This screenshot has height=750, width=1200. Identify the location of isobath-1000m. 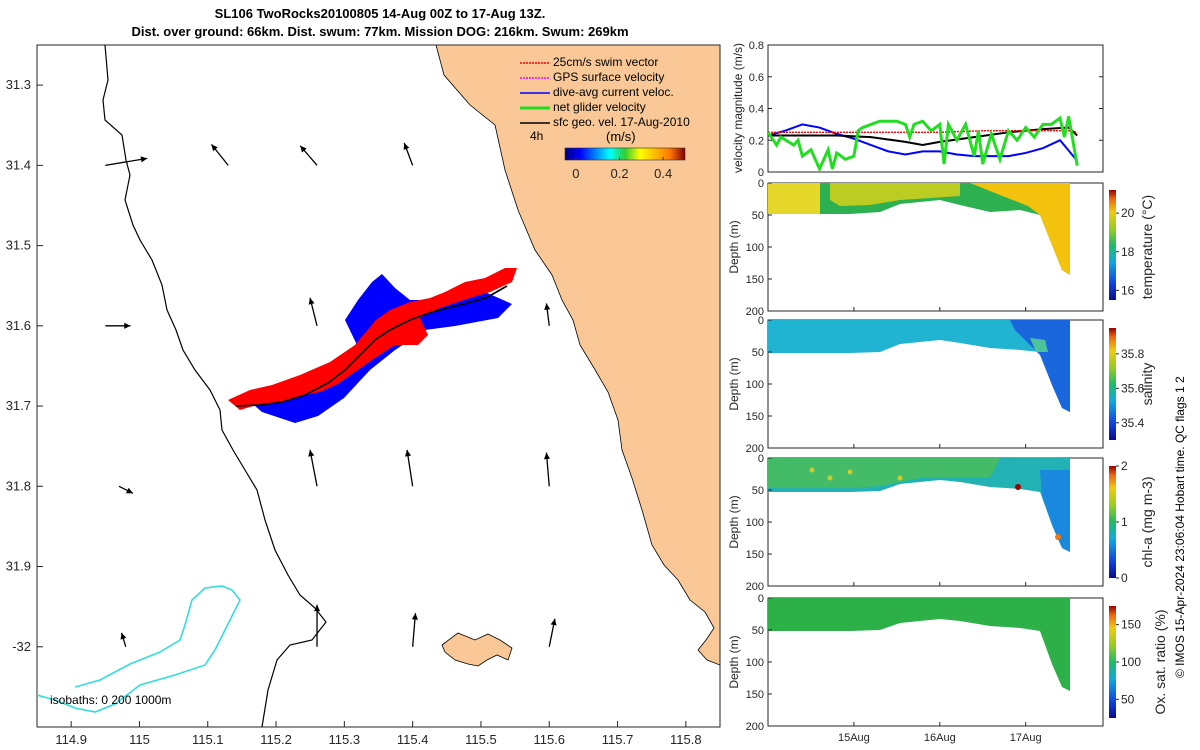
(139, 649).